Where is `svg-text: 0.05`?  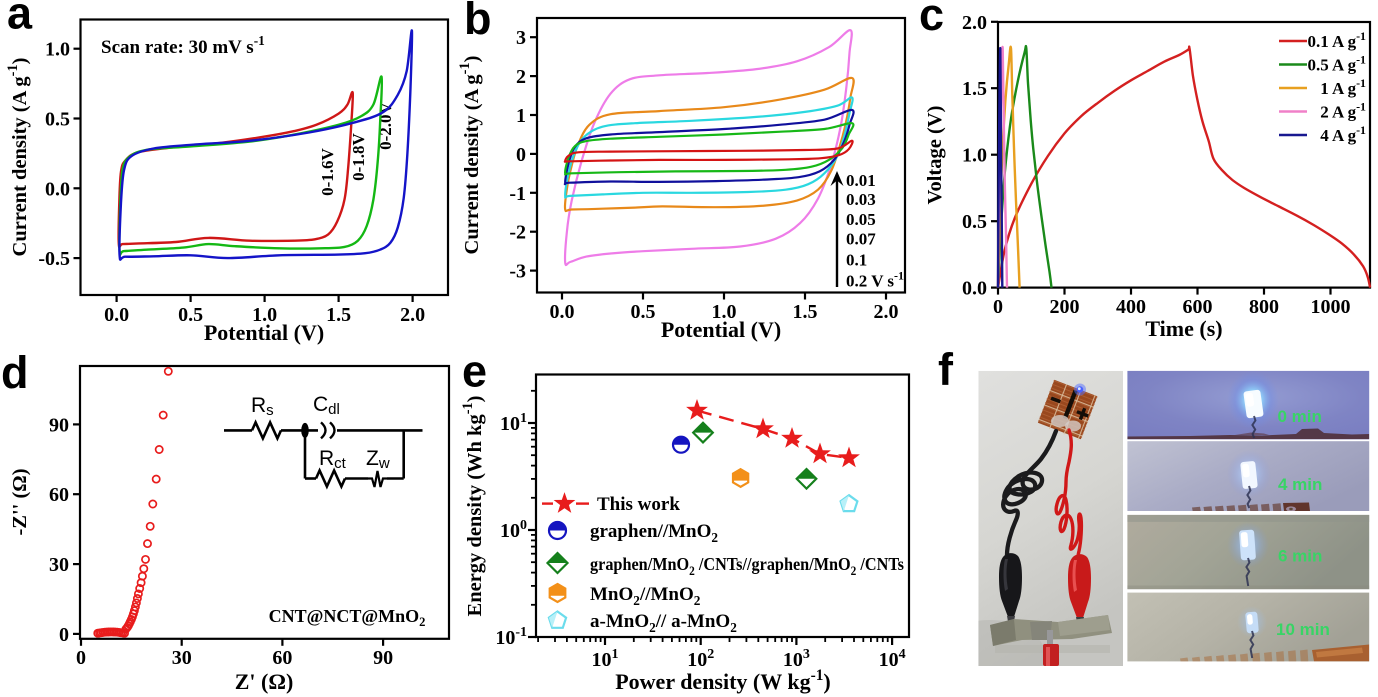
svg-text: 0.05 is located at coordinates (861, 219).